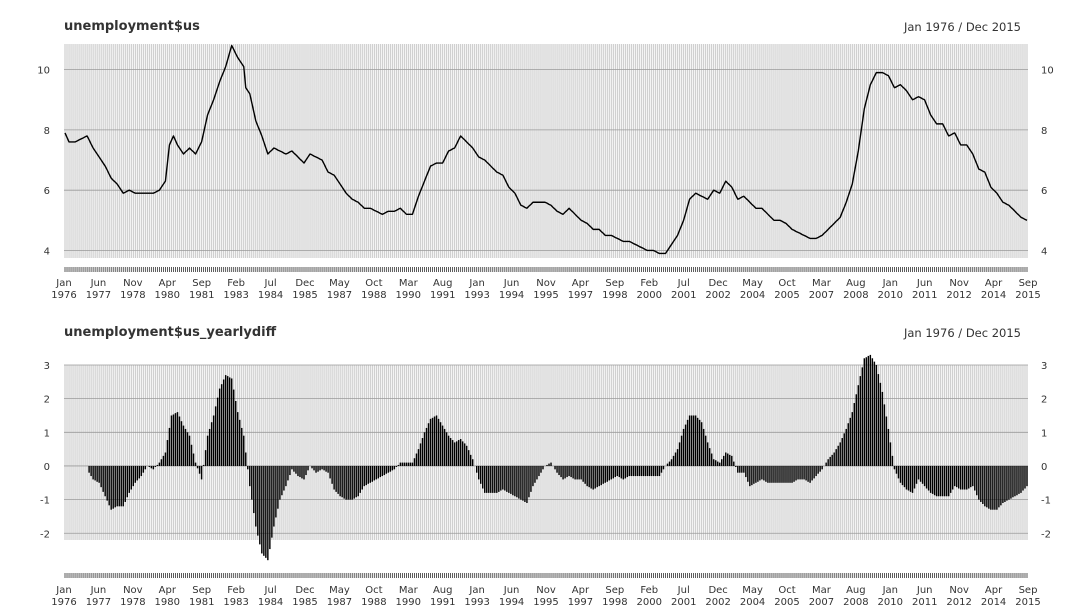 Image resolution: width=1092 pixels, height=613 pixels. Describe the element at coordinates (649, 283) in the screenshot. I see `x-tick-label-month: Feb` at that location.